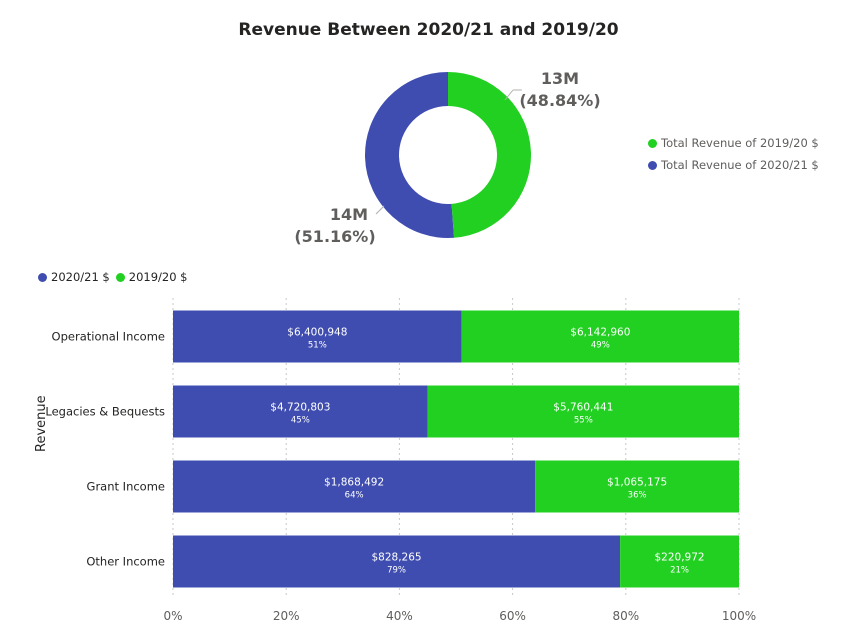 This screenshot has height=634, width=857. Describe the element at coordinates (108, 337) in the screenshot. I see `y-category-label: Operational Income` at that location.